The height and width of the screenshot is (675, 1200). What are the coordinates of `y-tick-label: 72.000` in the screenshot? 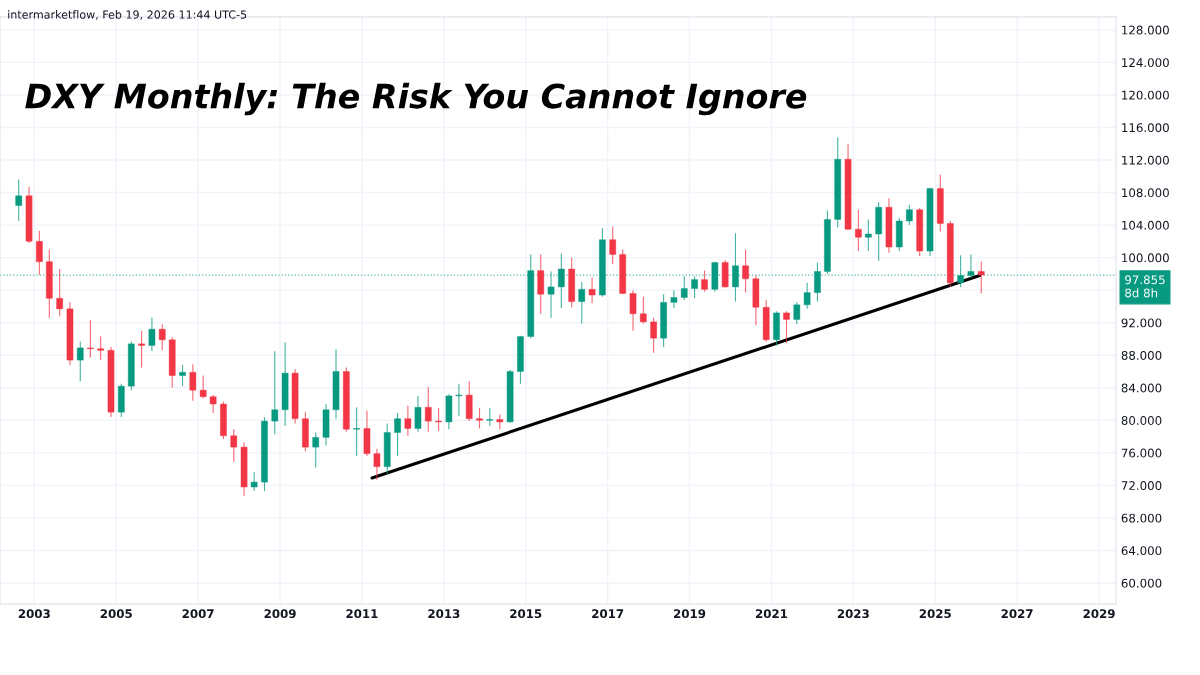 It's located at (1141, 486).